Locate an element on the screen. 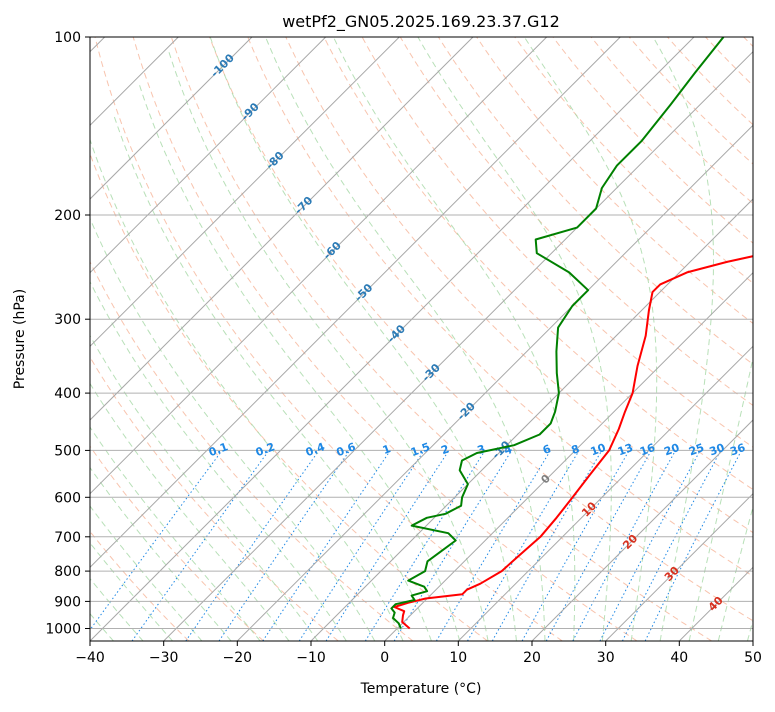  mixing-ratio-label: 30 is located at coordinates (717, 450).